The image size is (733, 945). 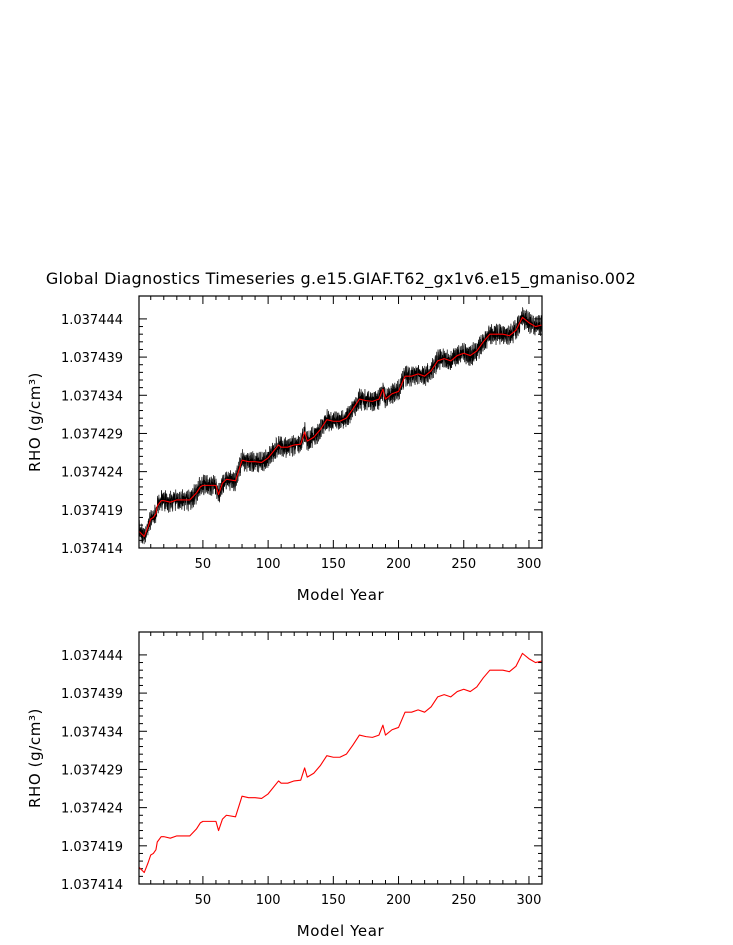 I want to click on raw-monthly-series-line, so click(x=340, y=426).